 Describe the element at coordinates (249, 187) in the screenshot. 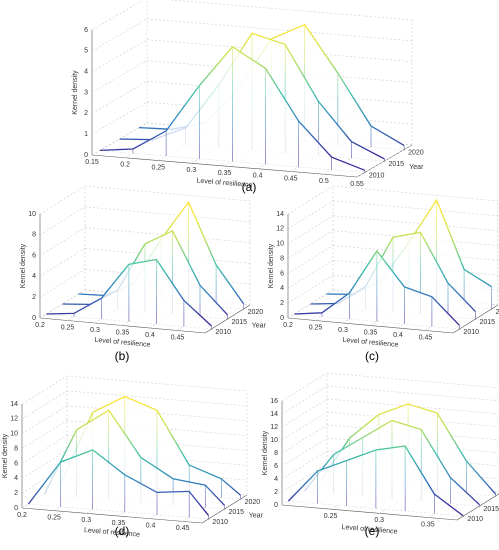

I see `panel-caption: (a)` at that location.